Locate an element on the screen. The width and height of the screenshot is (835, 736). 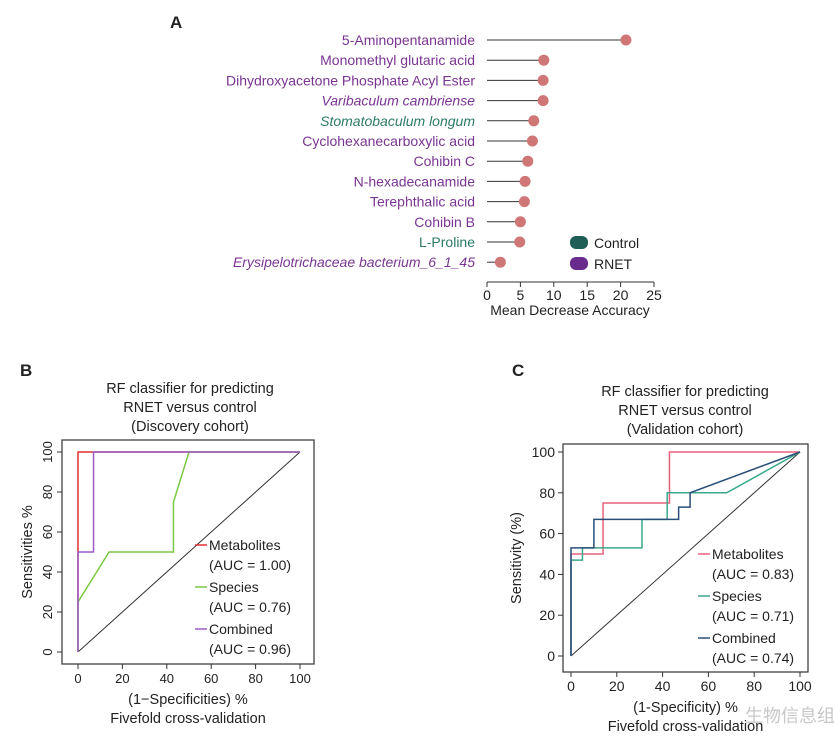
category-label: Cohibin B is located at coordinates (444, 222).